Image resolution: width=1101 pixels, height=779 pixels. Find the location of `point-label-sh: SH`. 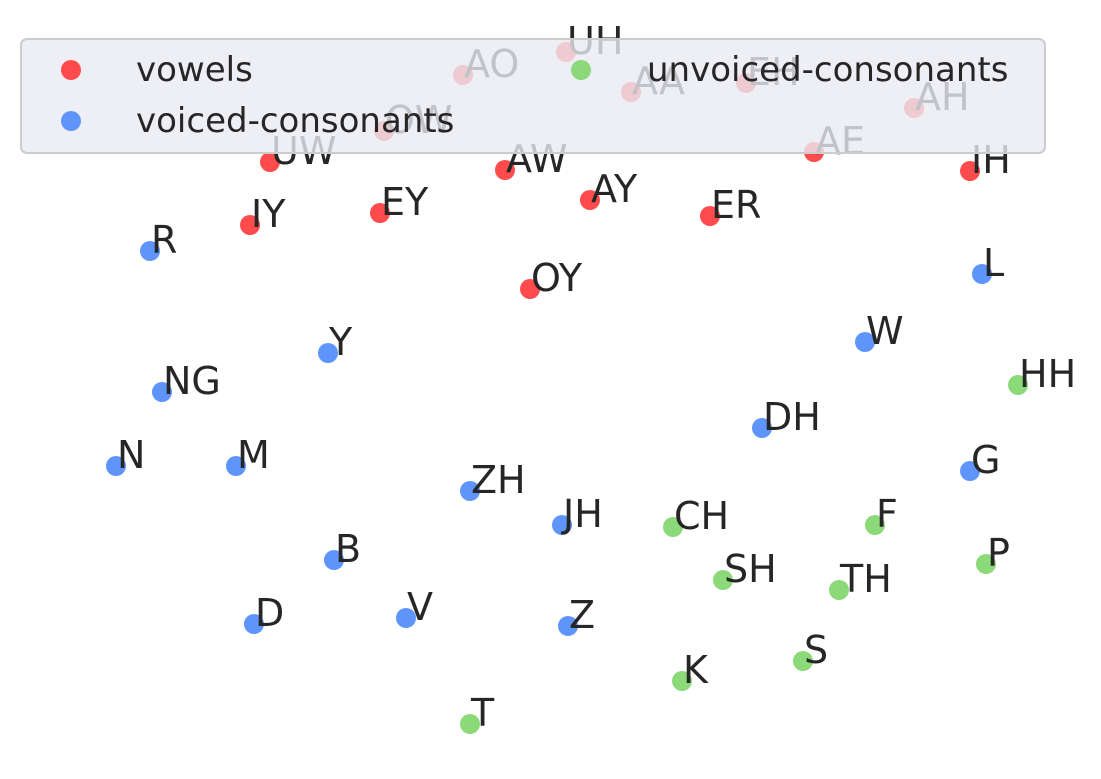

point-label-sh: SH is located at coordinates (750, 569).